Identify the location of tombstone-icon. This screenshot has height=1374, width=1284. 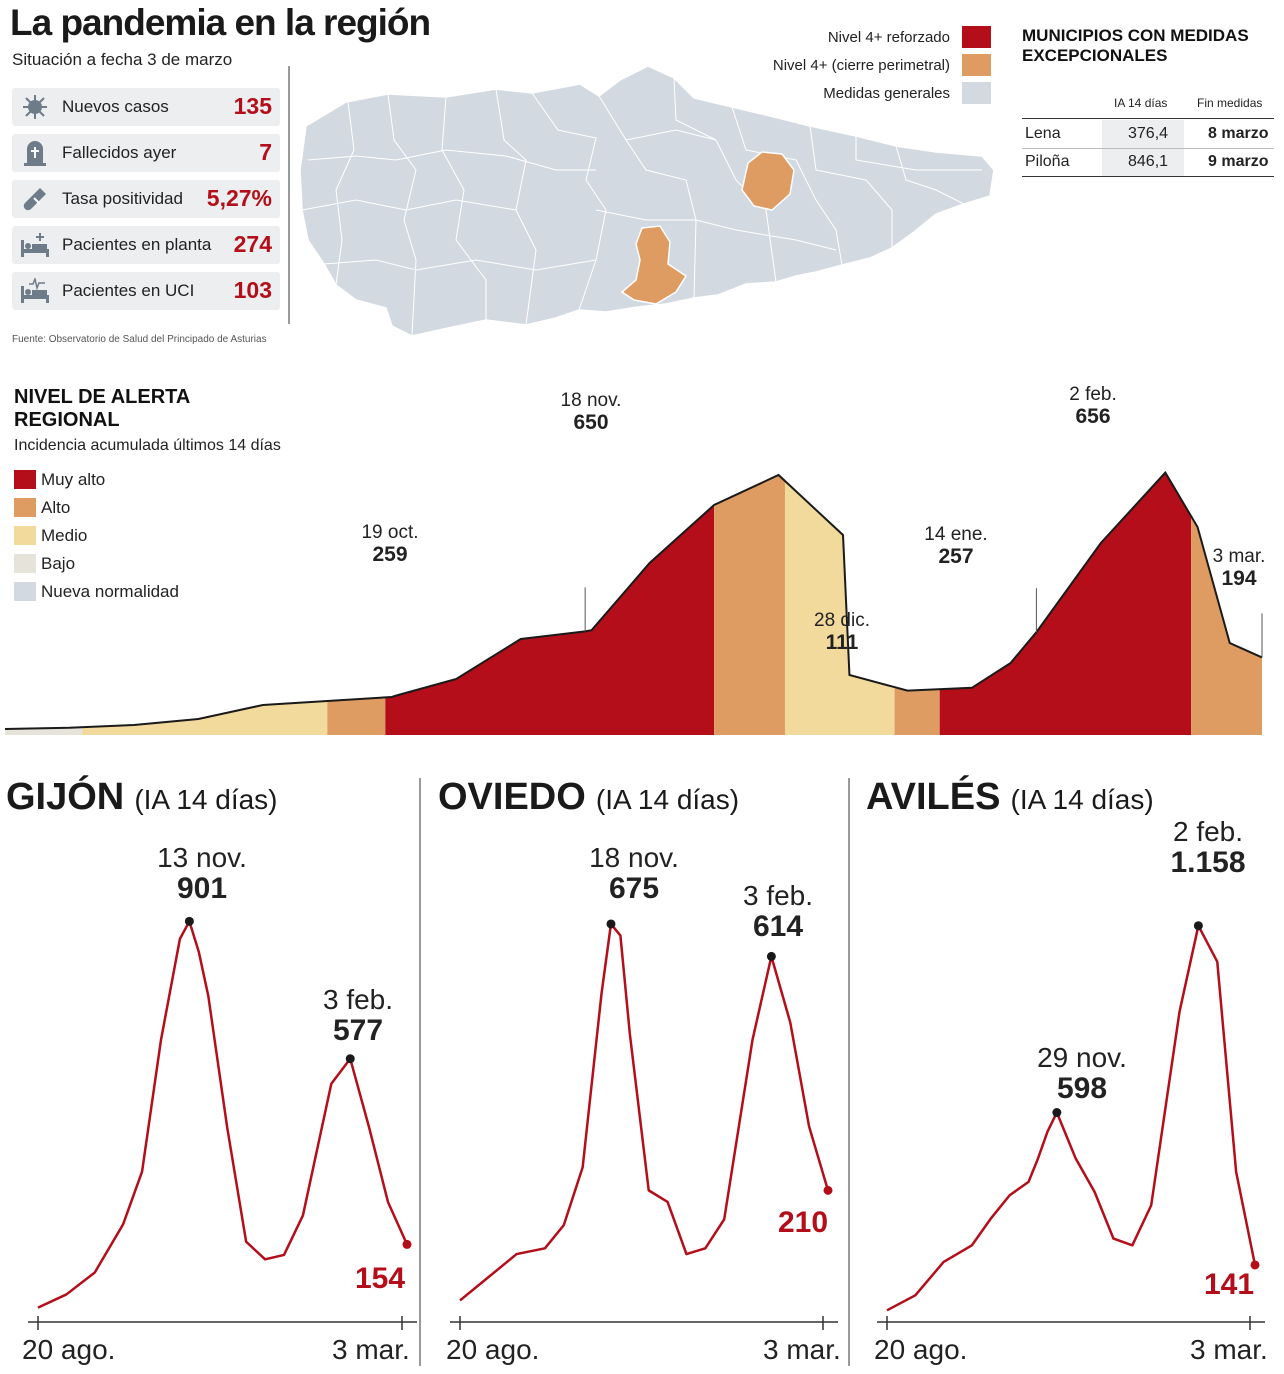
(35, 153).